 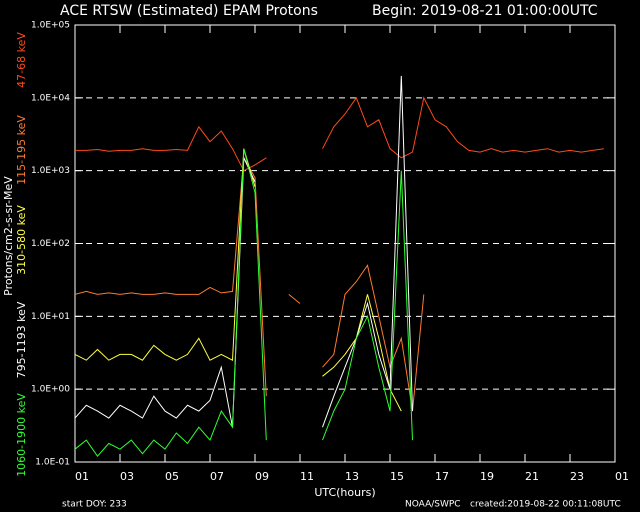 What do you see at coordinates (352, 476) in the screenshot?
I see `x-tick-label: 13` at bounding box center [352, 476].